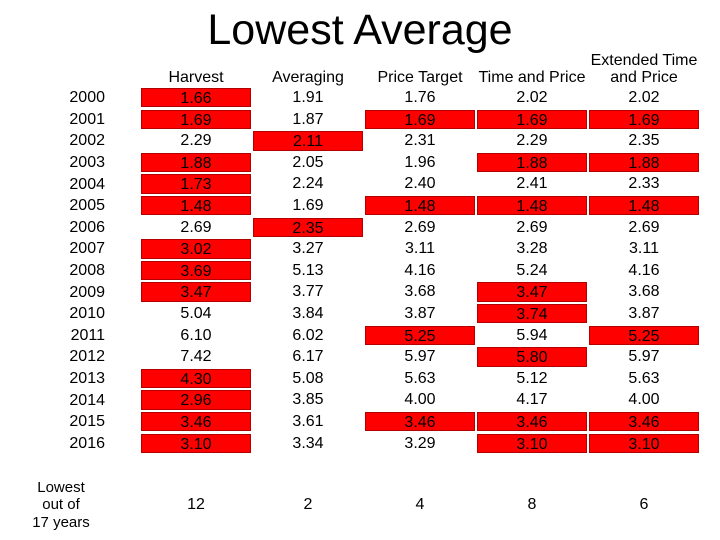 The image size is (720, 540). I want to click on highlighted-value-cell: 3.02, so click(196, 249).